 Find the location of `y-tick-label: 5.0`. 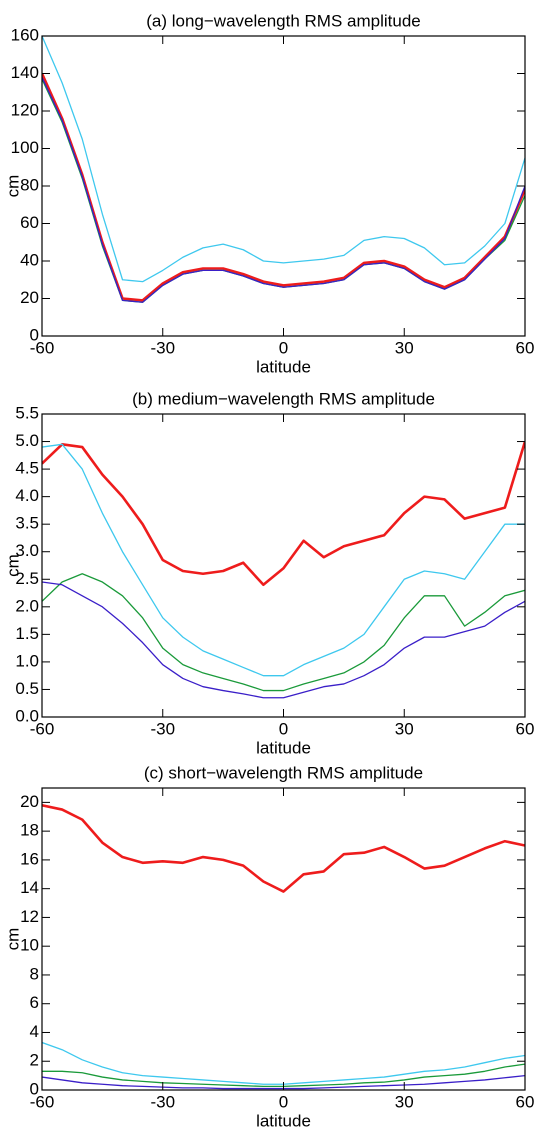

y-tick-label: 5.0 is located at coordinates (27, 440).